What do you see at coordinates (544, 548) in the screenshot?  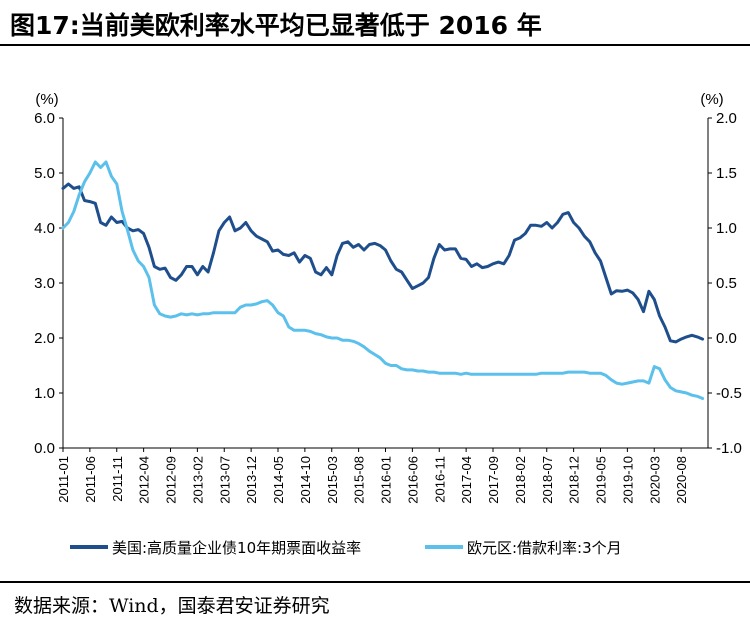 I see `legend-item-euro-label: 欧元区:借款利率:3个月` at bounding box center [544, 548].